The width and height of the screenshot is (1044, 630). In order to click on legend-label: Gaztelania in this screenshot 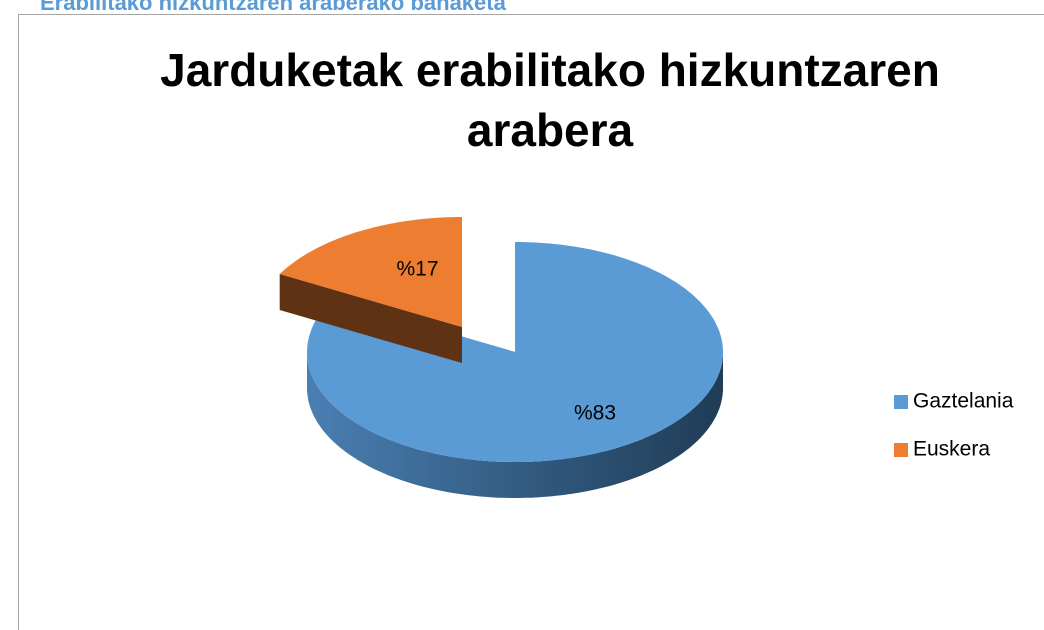, I will do `click(963, 401)`.